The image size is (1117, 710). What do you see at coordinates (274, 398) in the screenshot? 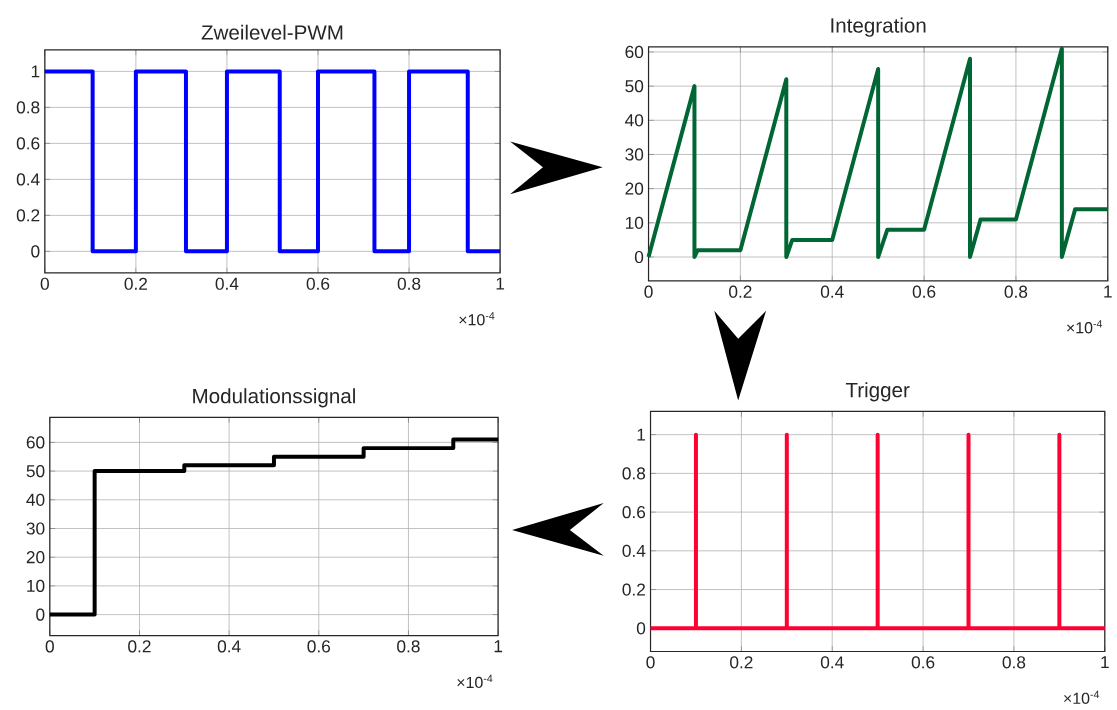
I see `chart-title: Modulationssignal` at bounding box center [274, 398].